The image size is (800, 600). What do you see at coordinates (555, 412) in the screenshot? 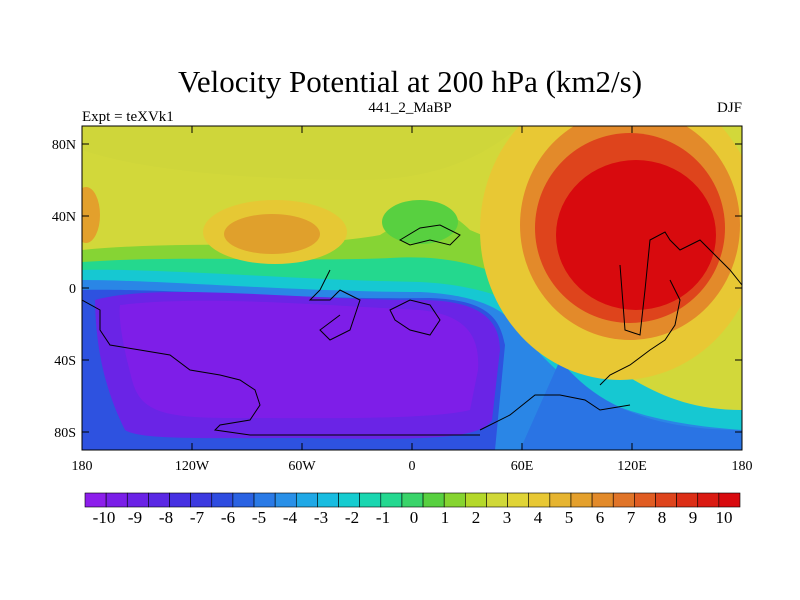
I see `coast-antarctica` at bounding box center [555, 412].